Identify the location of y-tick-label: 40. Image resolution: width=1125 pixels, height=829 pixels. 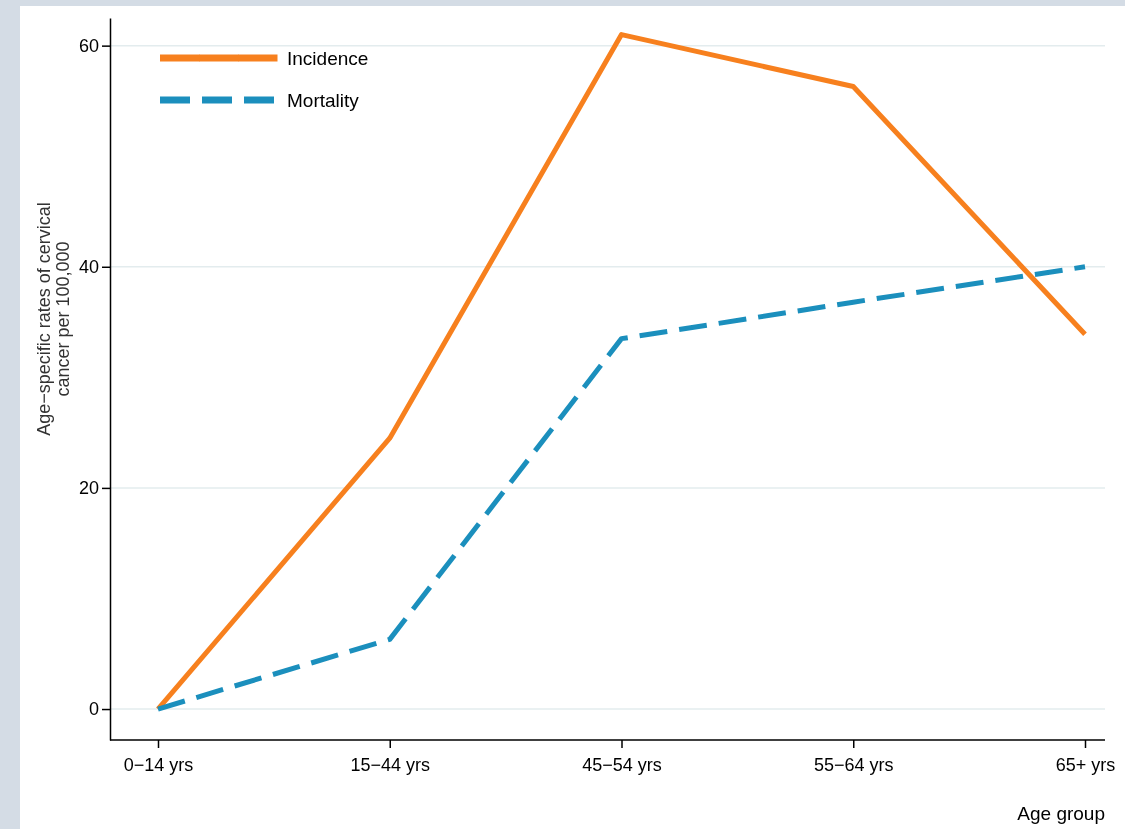
(88, 267).